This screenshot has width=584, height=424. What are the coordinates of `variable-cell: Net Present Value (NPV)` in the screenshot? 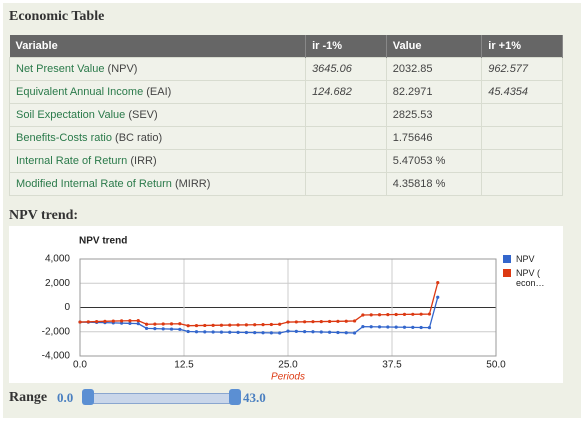 It's located at (157, 69).